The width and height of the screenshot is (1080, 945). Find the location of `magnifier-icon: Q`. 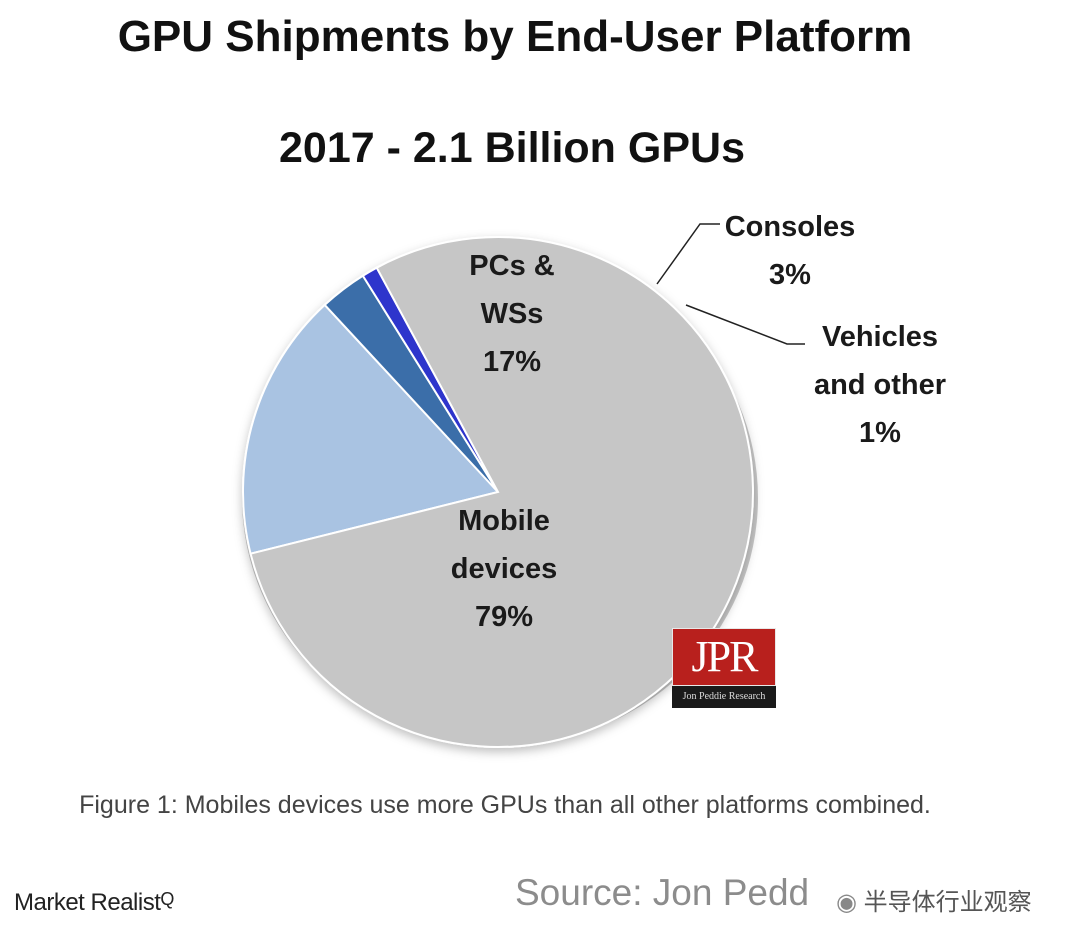

magnifier-icon: Q is located at coordinates (167, 899).